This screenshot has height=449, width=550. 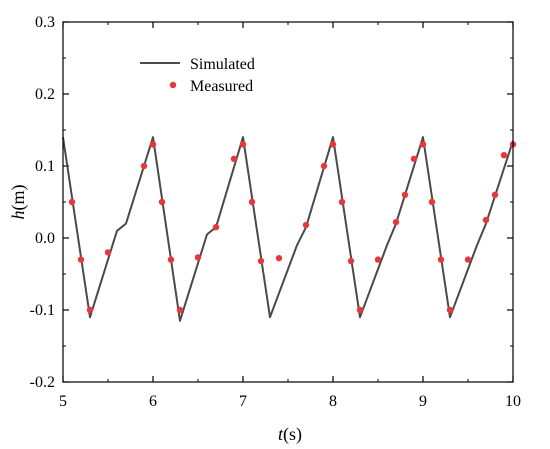 I want to click on svg-text: h(m), so click(x=18, y=202).